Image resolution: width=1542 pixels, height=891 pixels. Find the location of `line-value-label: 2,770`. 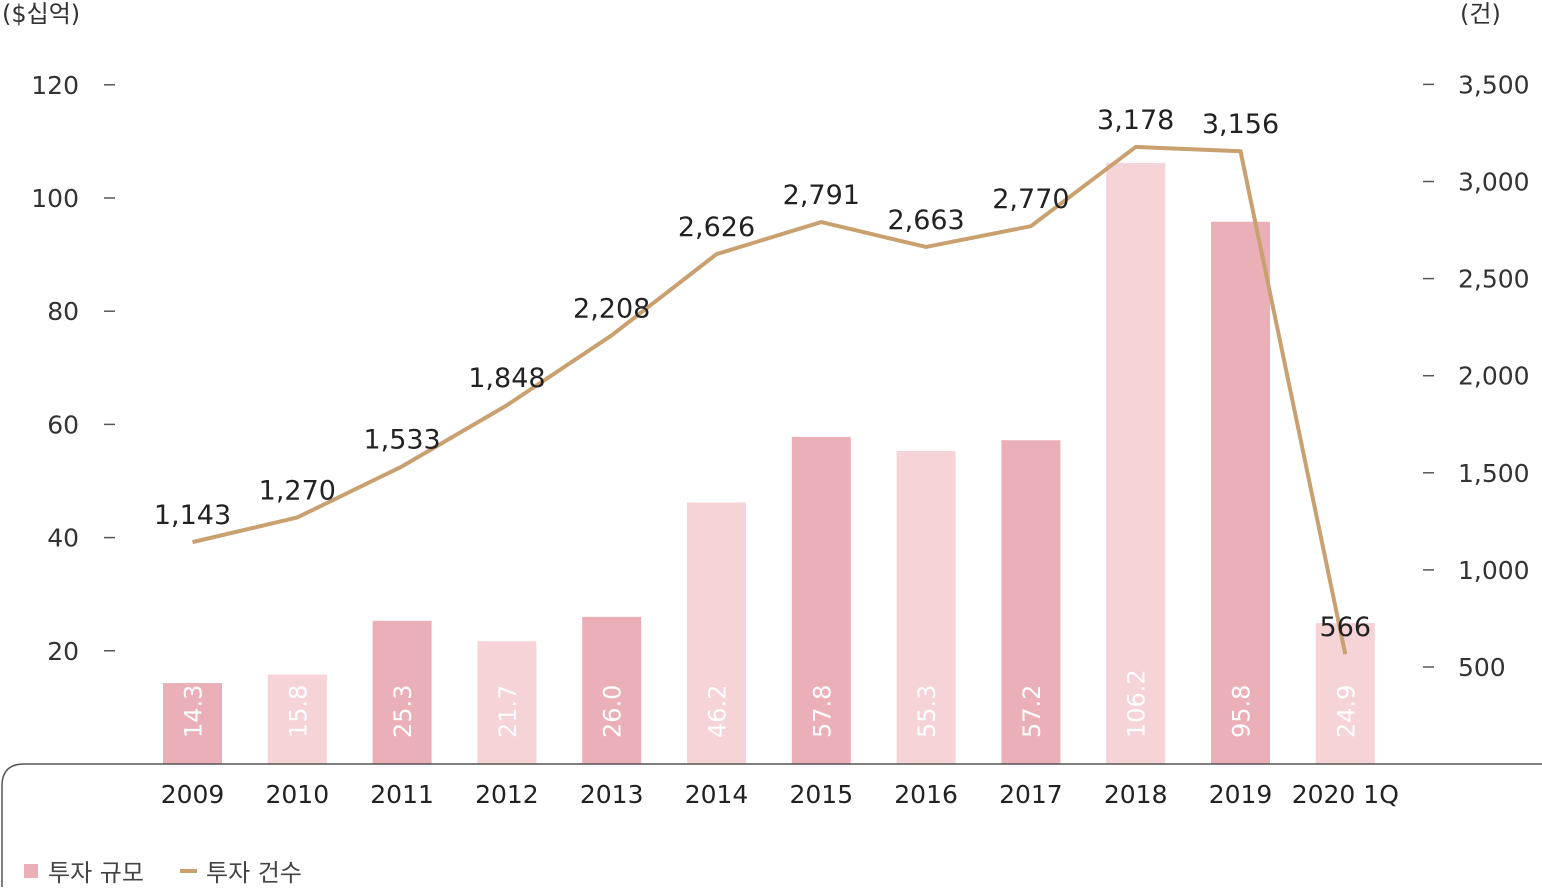

line-value-label: 2,770 is located at coordinates (1030, 199).